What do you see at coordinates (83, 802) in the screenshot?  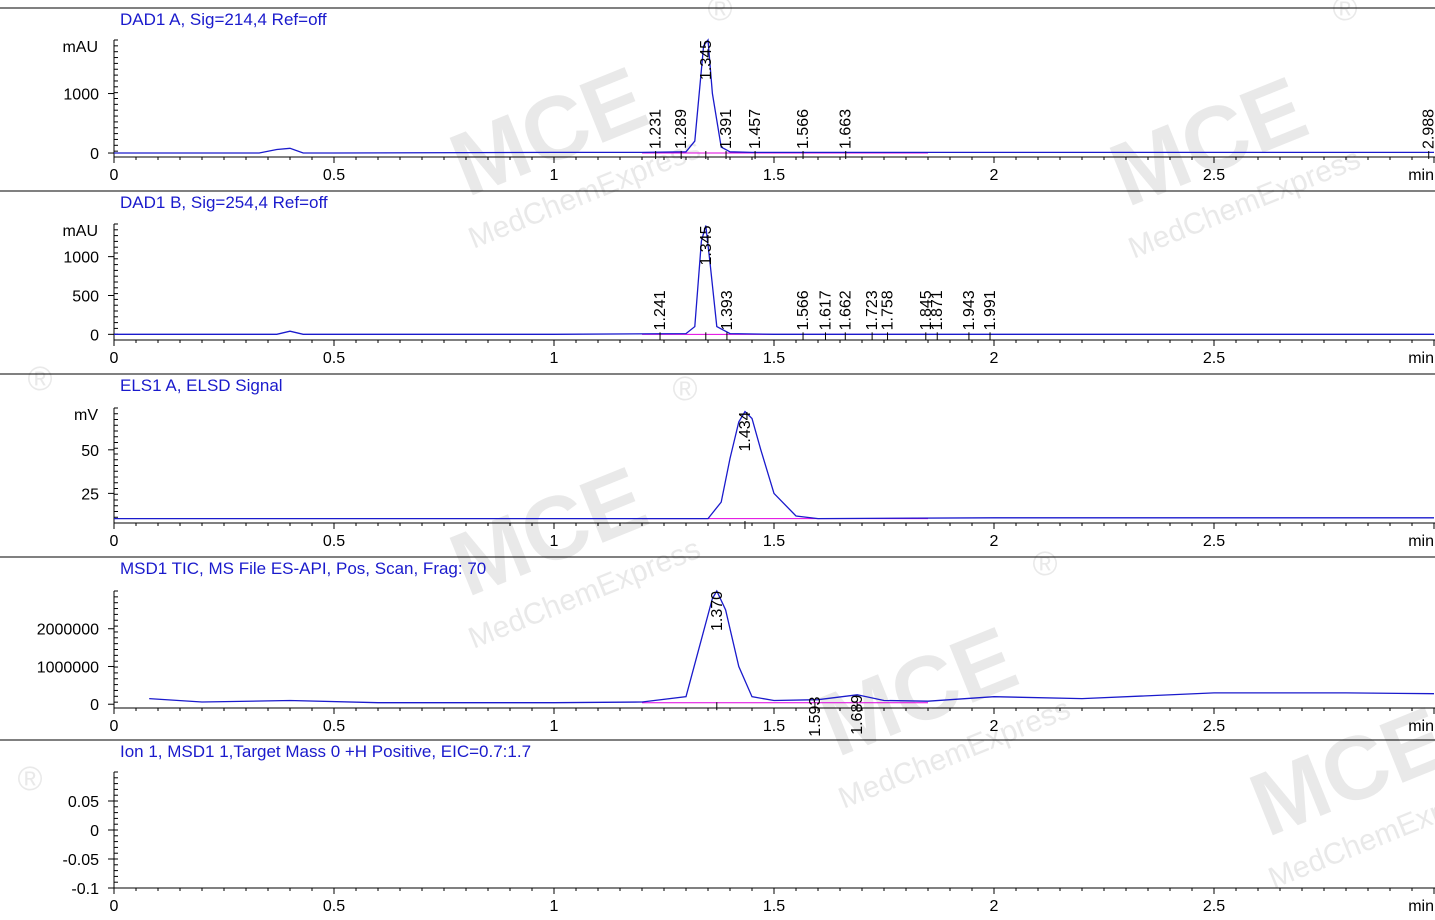 I see `y-tick-label: 0.05` at bounding box center [83, 802].